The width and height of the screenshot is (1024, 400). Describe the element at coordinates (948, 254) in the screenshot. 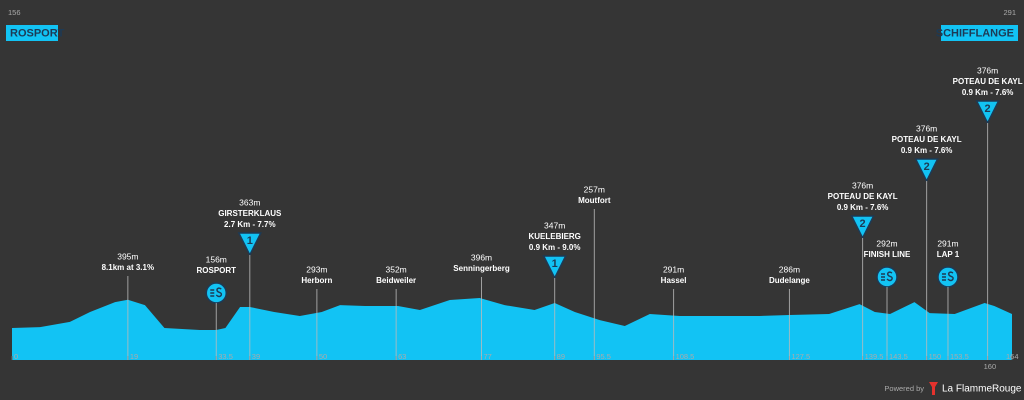

I see `marker-name: LAP 1` at that location.